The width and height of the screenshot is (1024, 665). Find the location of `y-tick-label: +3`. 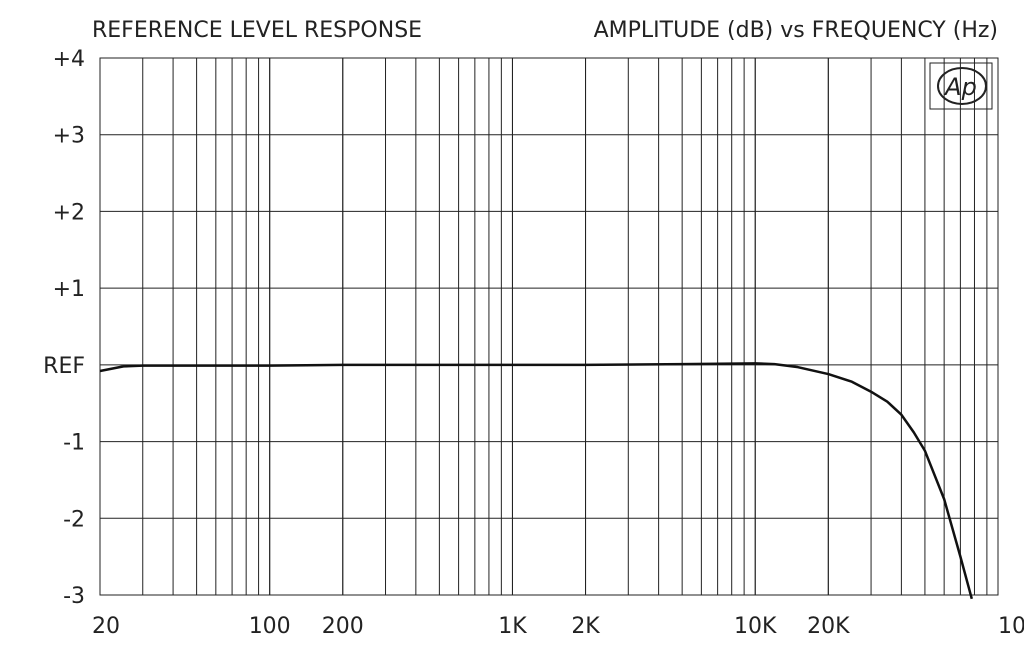

y-tick-label: +3 is located at coordinates (69, 136).